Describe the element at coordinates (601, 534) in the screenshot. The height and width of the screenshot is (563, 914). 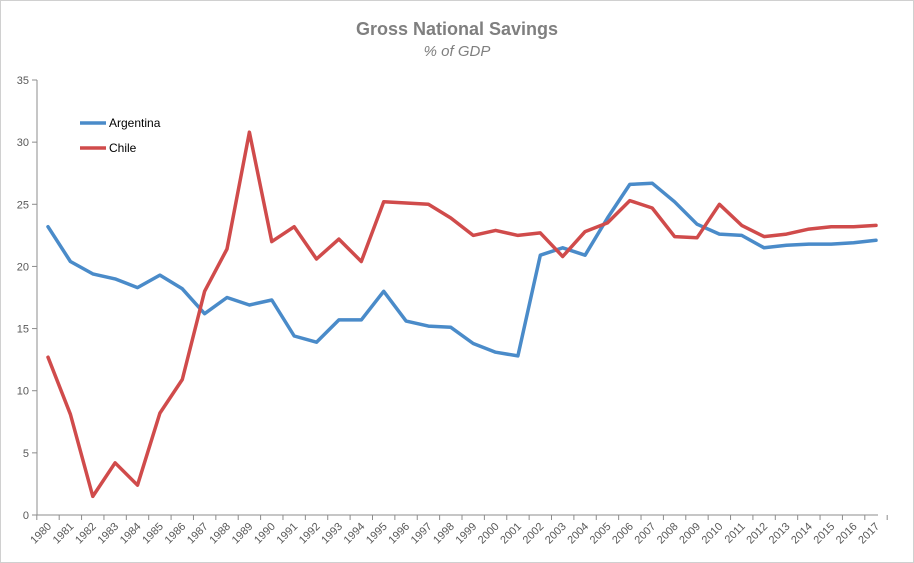
I see `x-tick-label: 2005` at that location.